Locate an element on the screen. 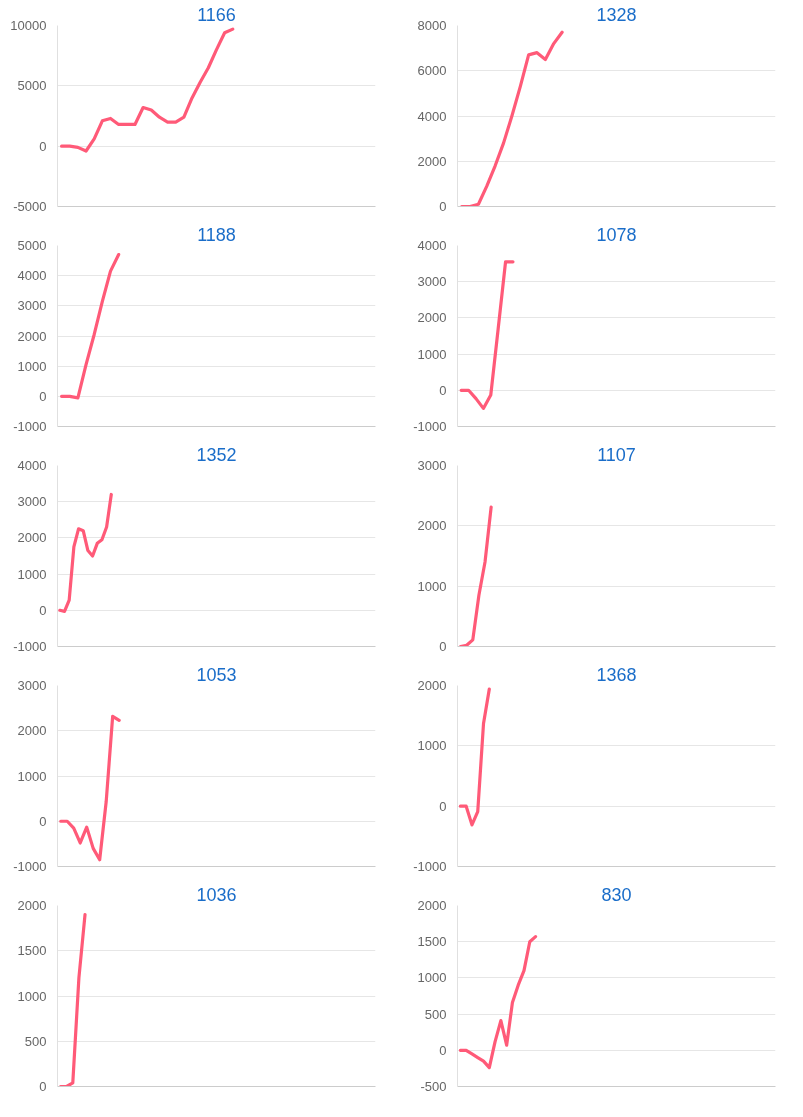 The height and width of the screenshot is (1117, 803). chart-title: 1053 is located at coordinates (216, 674).